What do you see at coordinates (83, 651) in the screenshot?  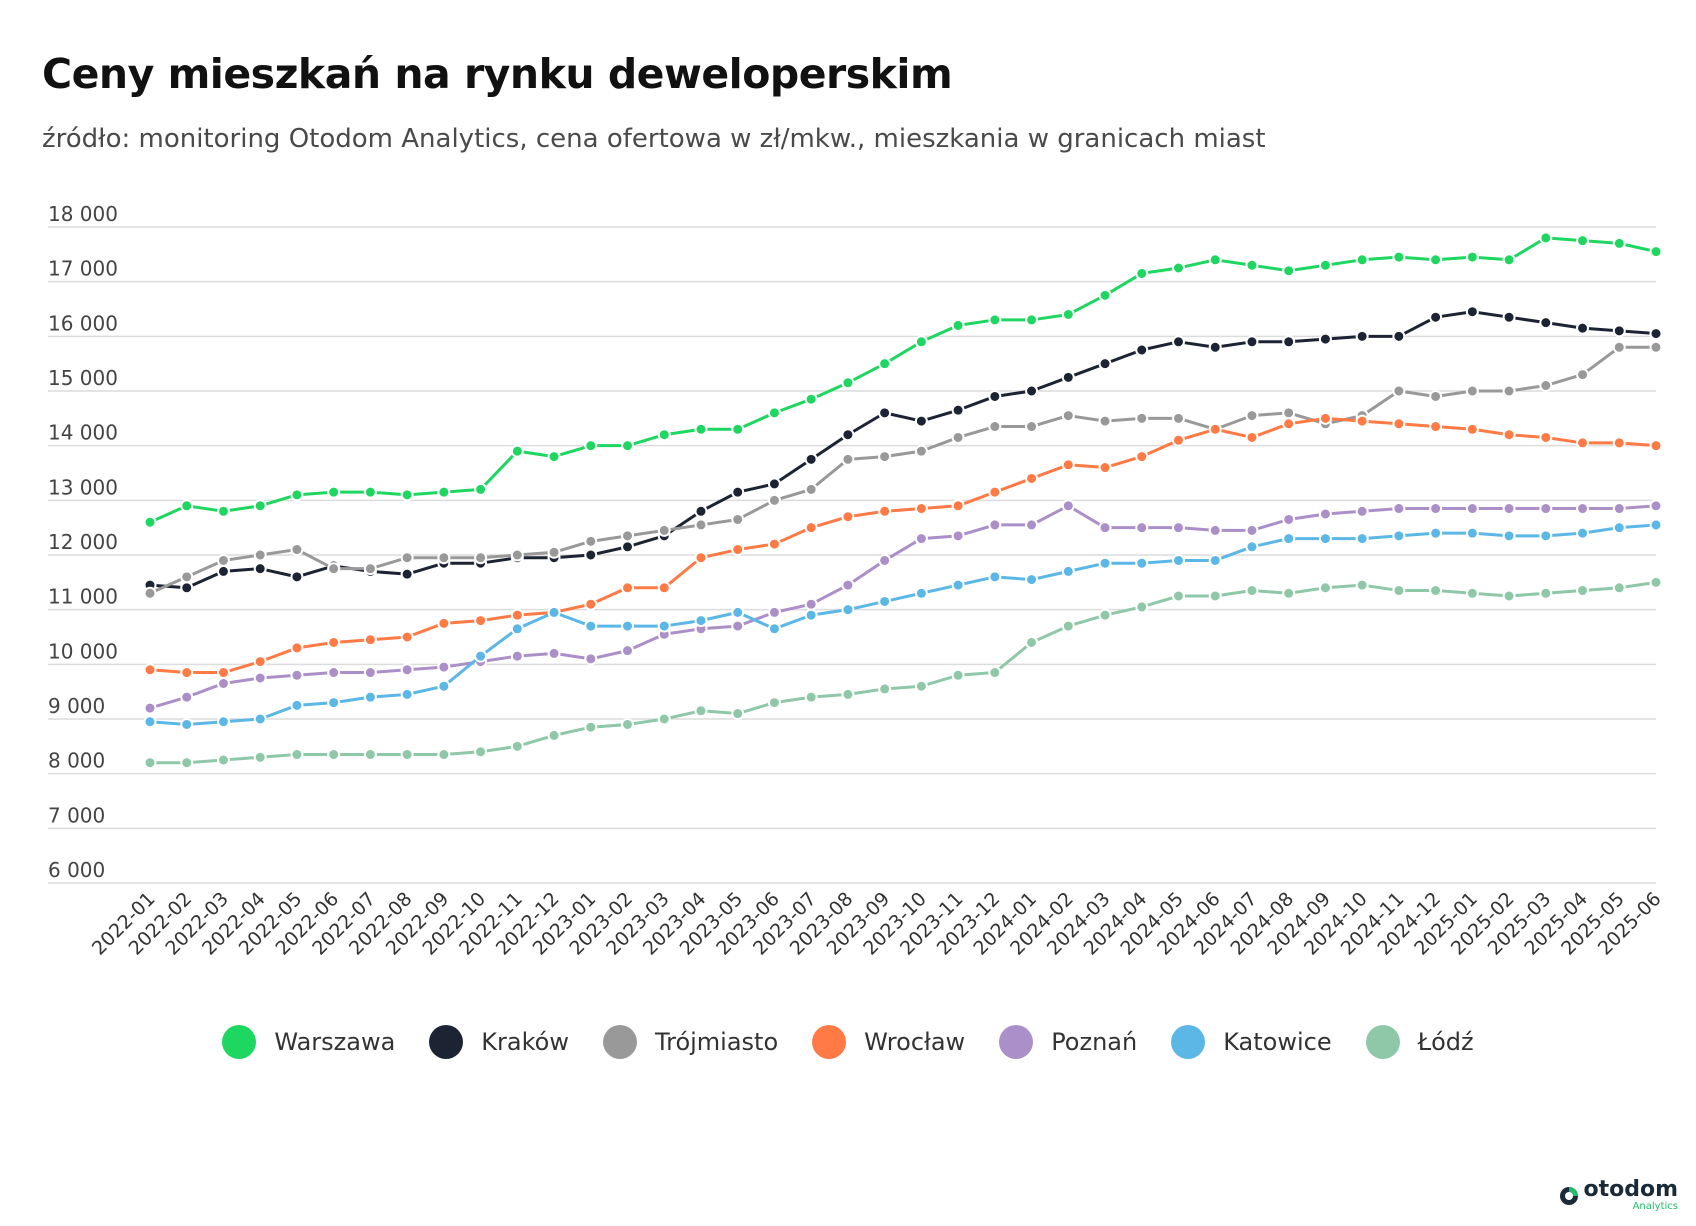 I see `y-tick-label: 10 000` at bounding box center [83, 651].